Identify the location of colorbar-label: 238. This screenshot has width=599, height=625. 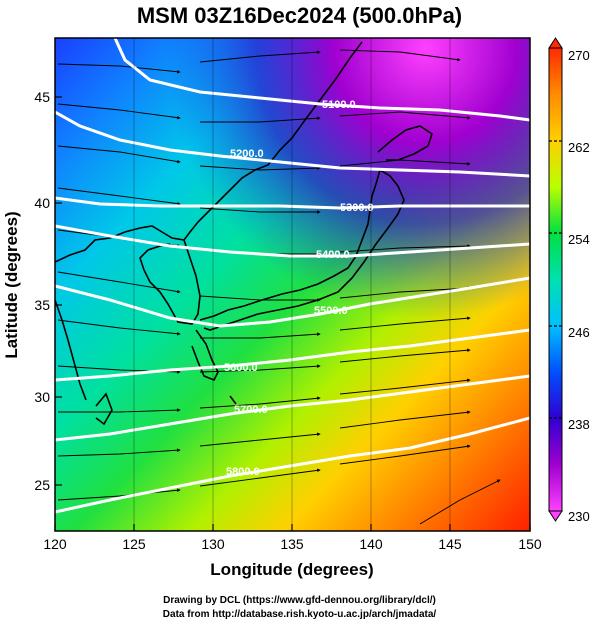
(579, 424).